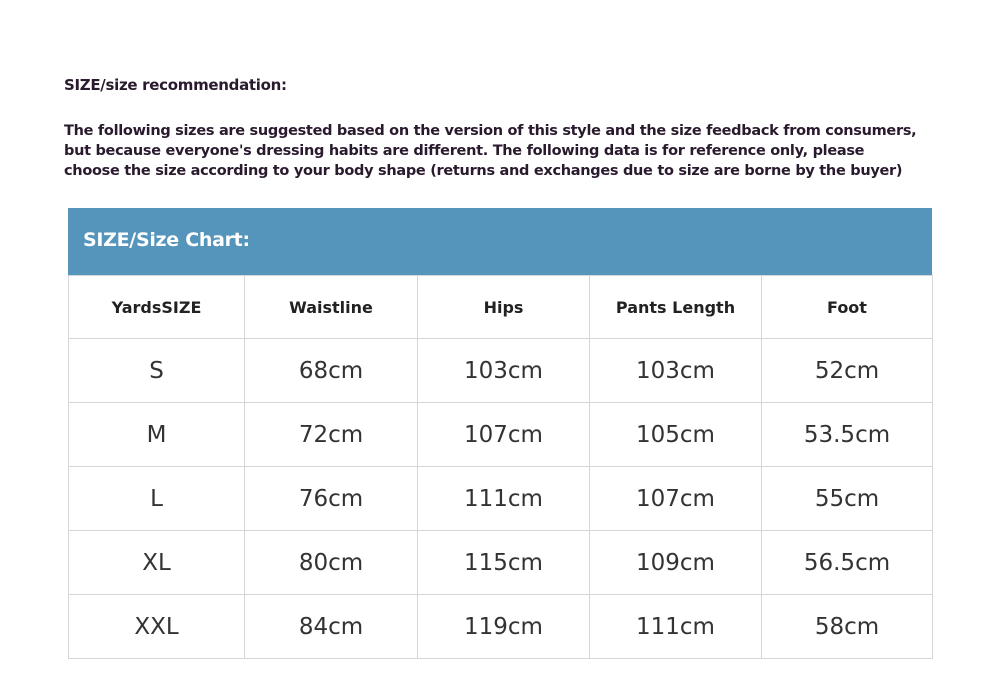  Describe the element at coordinates (175, 85) in the screenshot. I see `page-heading: SIZE/size recommendation:` at that location.